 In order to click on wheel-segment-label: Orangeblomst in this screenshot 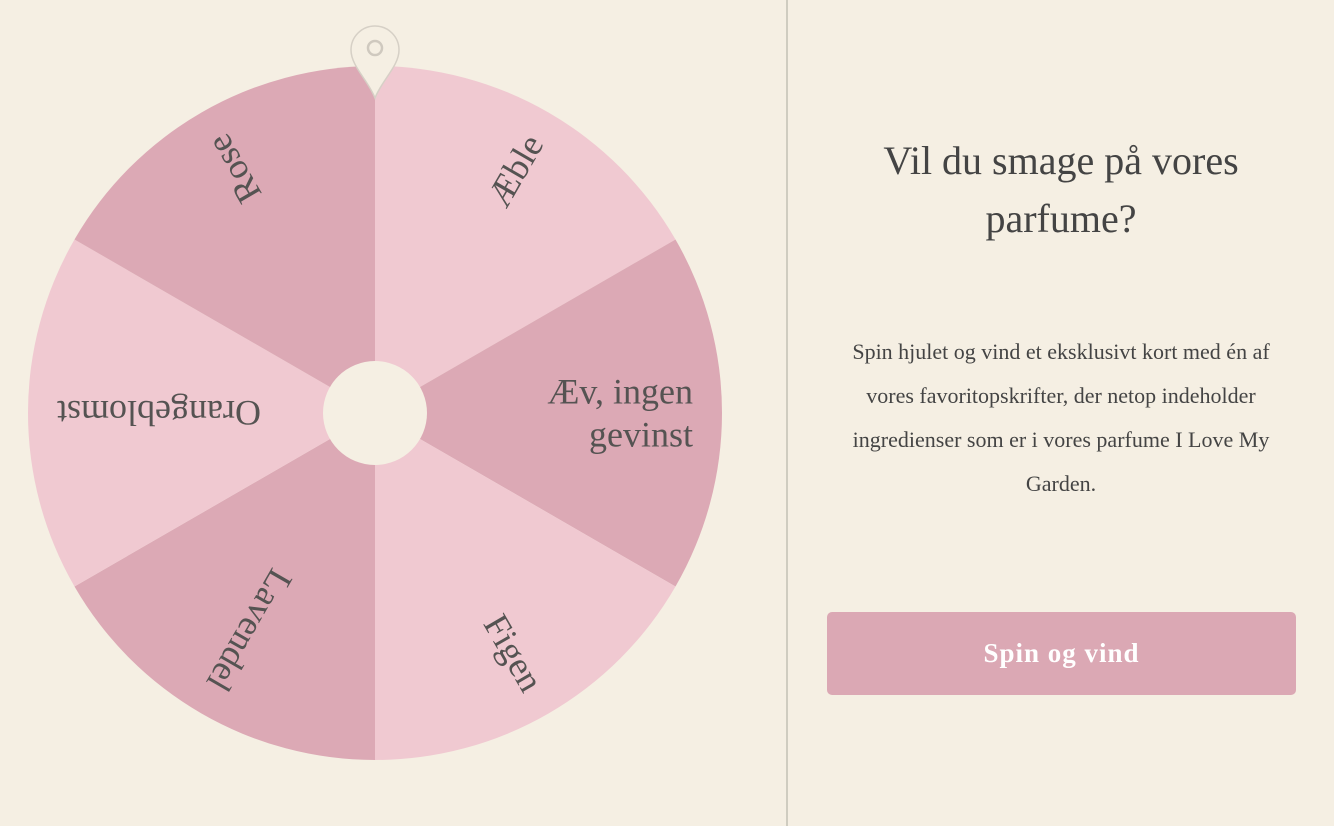, I will do `click(159, 413)`.